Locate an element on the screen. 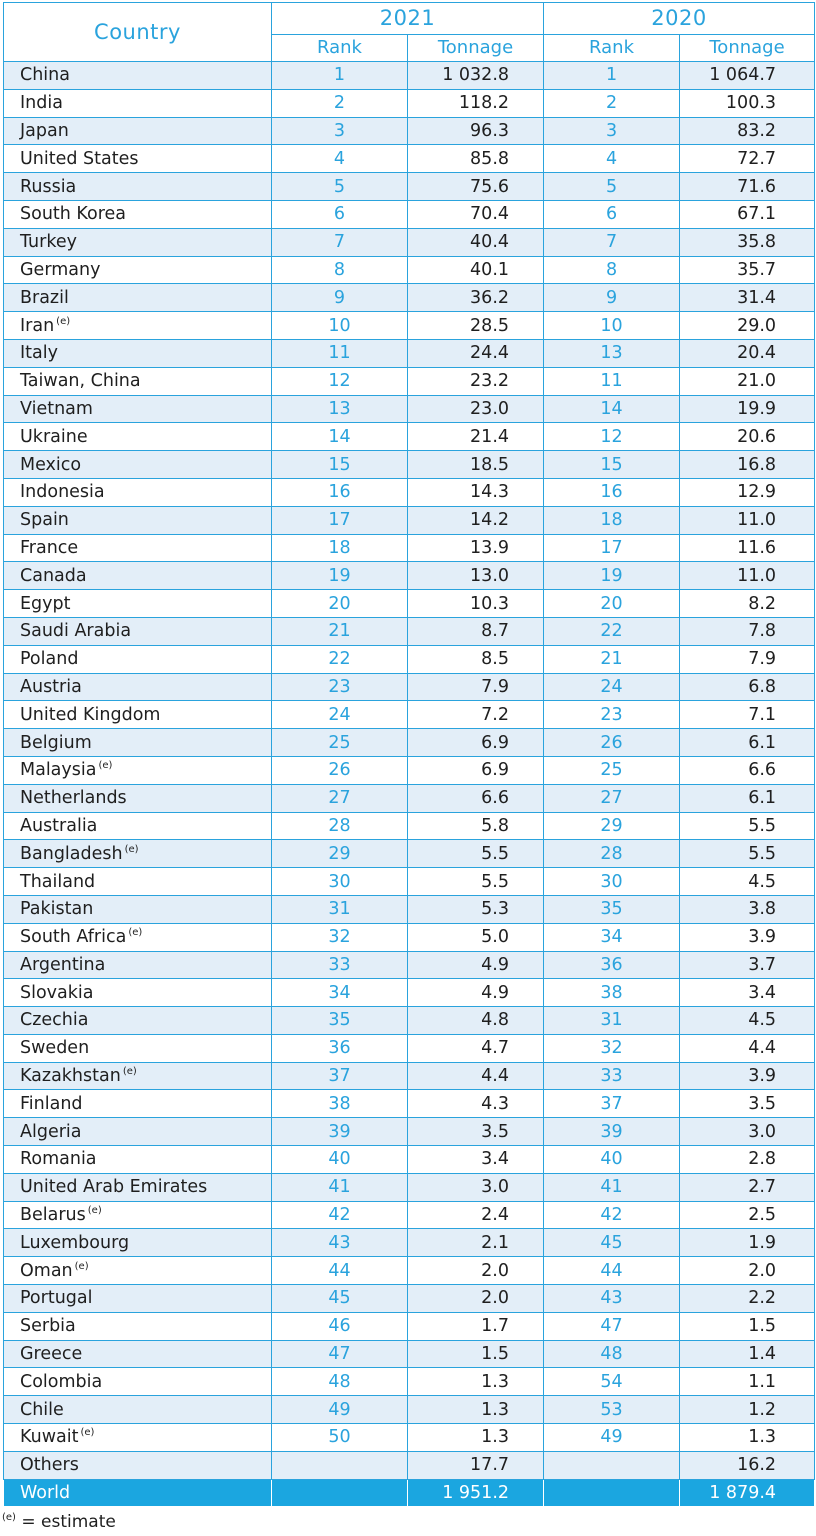  rank-2021-cell: 16 is located at coordinates (339, 492).